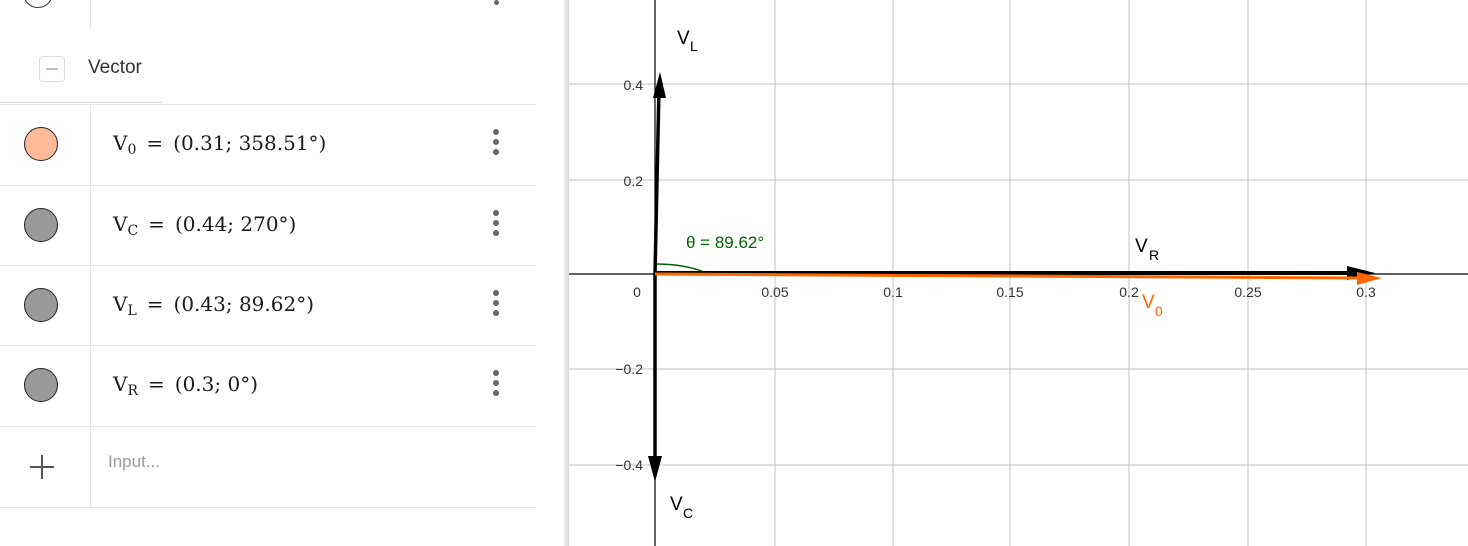 This screenshot has width=1468, height=546. What do you see at coordinates (680, 268) in the screenshot?
I see `angle-arc` at bounding box center [680, 268].